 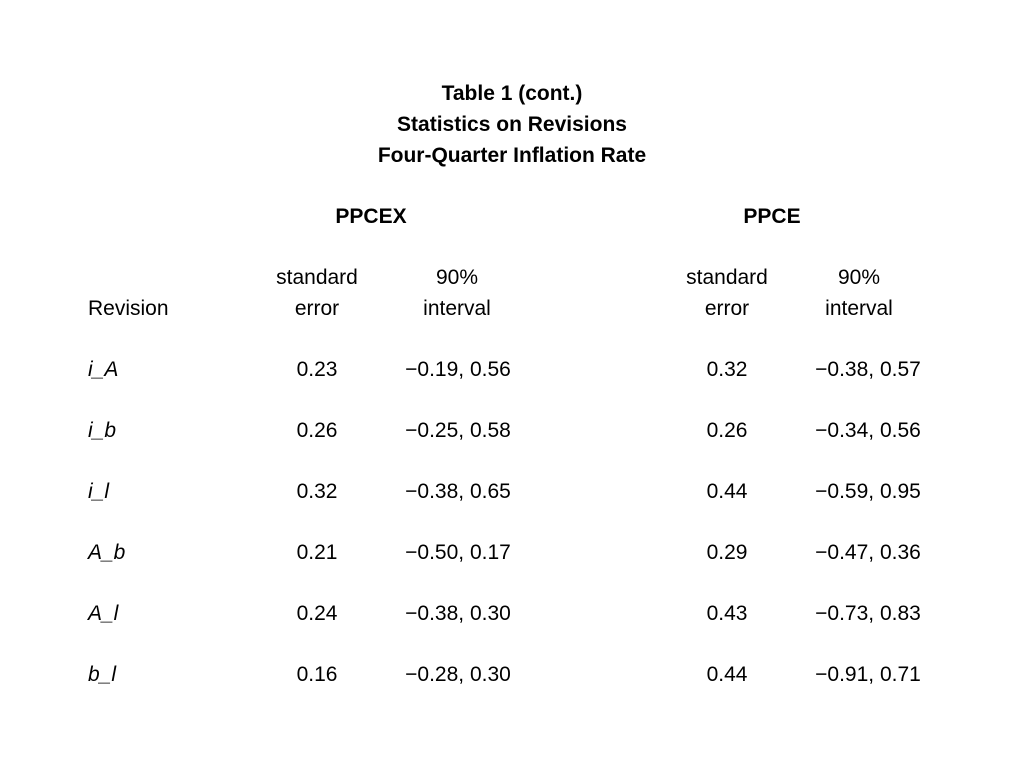 I want to click on ppcex-interval: −0.50, 0.17, so click(x=458, y=552).